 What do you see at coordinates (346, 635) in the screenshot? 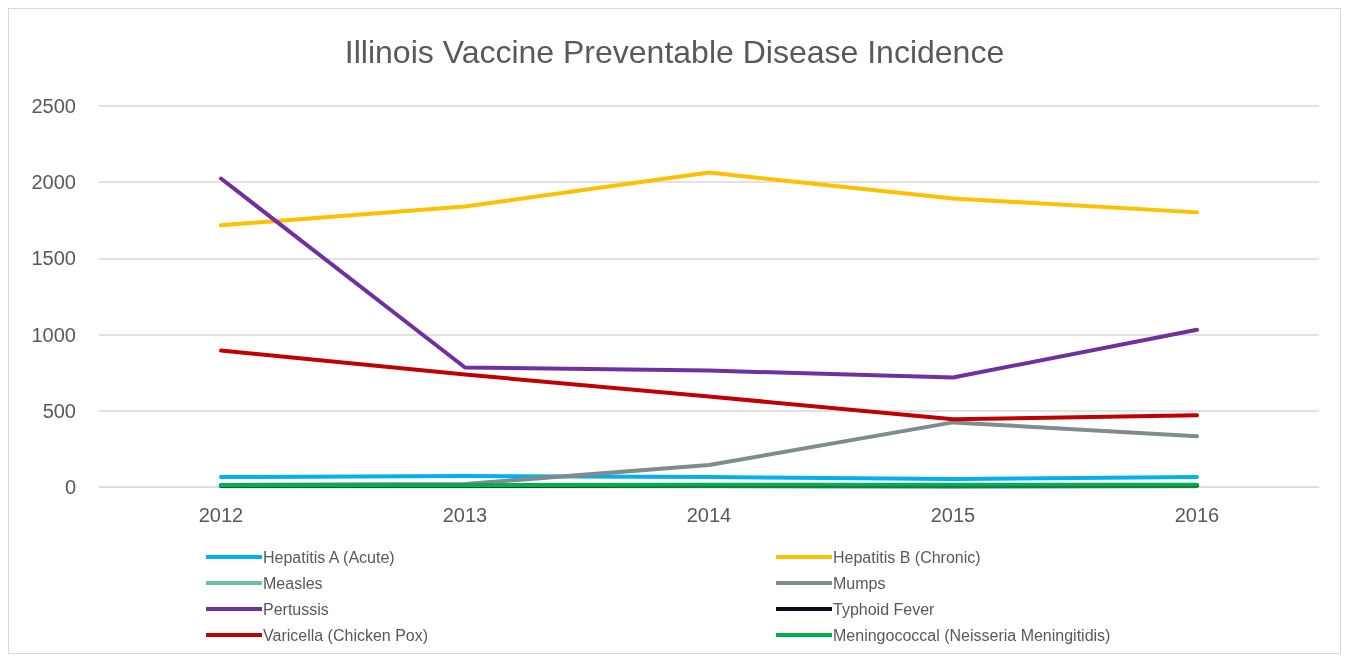
I see `legend-label: Varicella (Chicken Pox)` at bounding box center [346, 635].